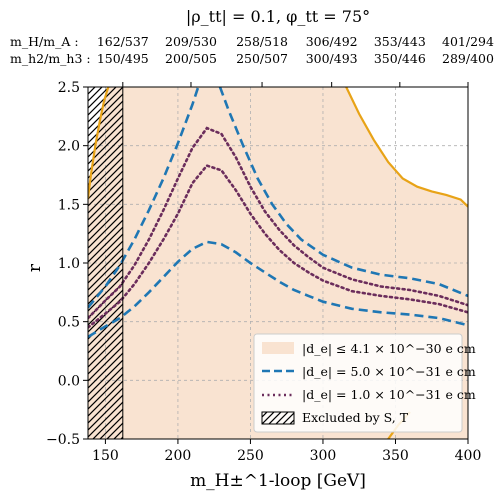  What do you see at coordinates (44, 41) in the screenshot?
I see `top-axis-row1-label: m_H/m_A :` at bounding box center [44, 41].